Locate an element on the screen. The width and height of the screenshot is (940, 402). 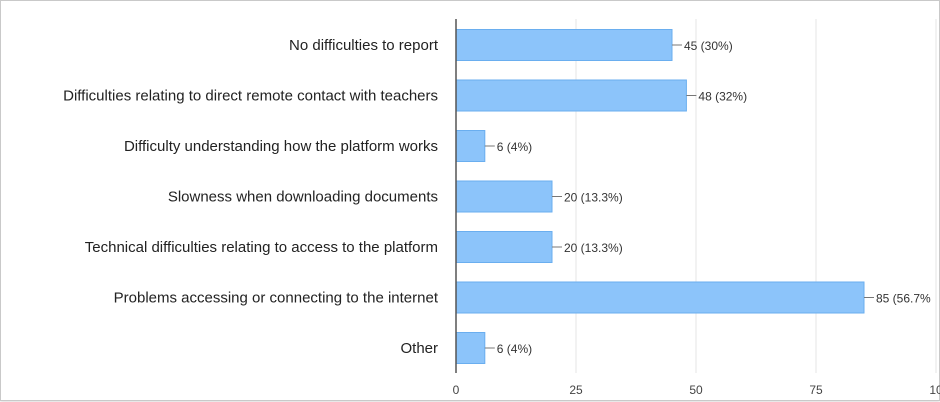
x-tick-label: 50 is located at coordinates (696, 390).